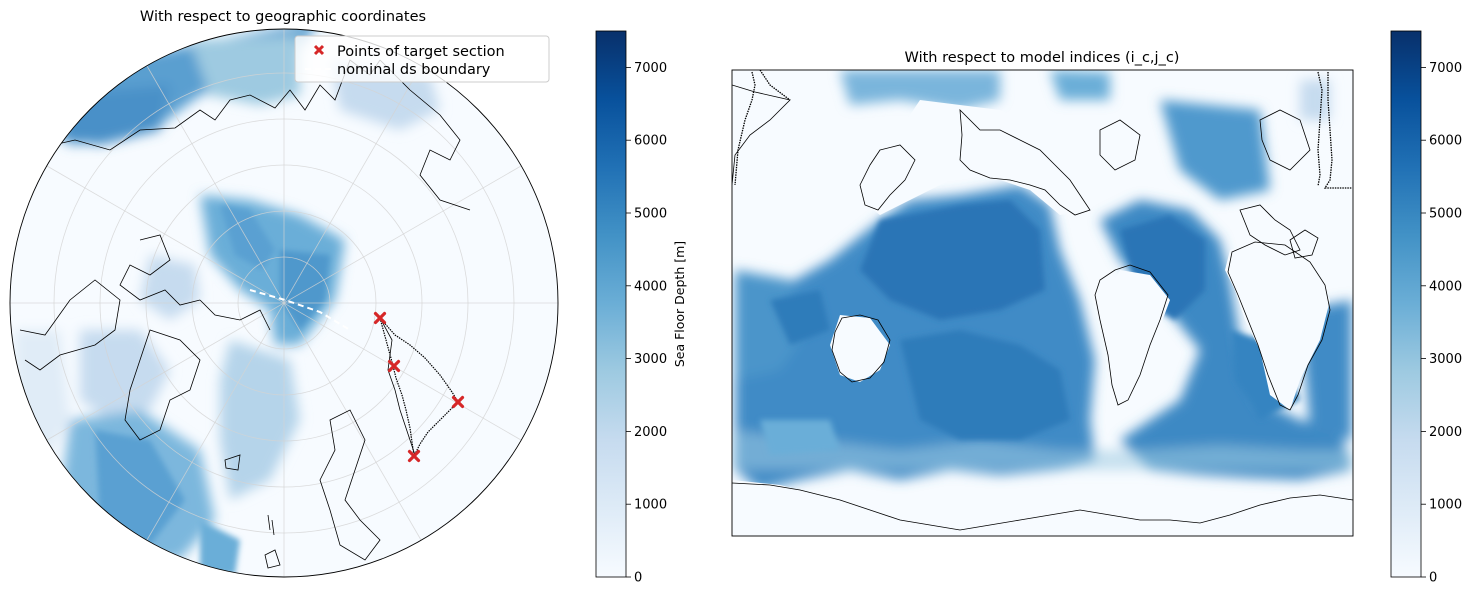 Image resolution: width=1473 pixels, height=595 pixels. Describe the element at coordinates (1445, 214) in the screenshot. I see `colorbar-right-tick-label-5: 5000` at that location.